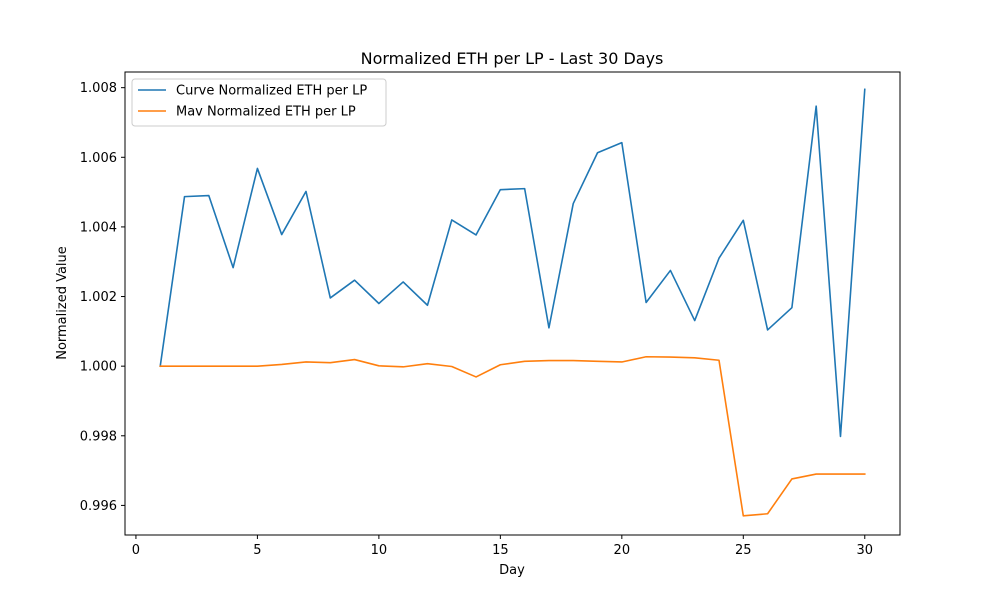  I want to click on chart-title: Normalized ETH per LP - Last 30 Days, so click(512, 58).